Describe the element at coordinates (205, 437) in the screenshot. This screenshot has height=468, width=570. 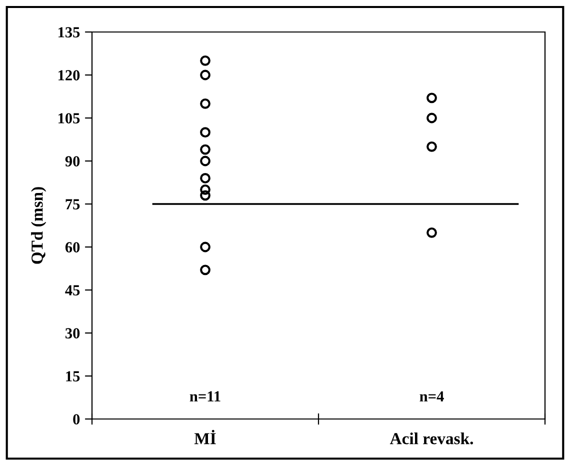
I see `x-tick-label: Mİ` at that location.